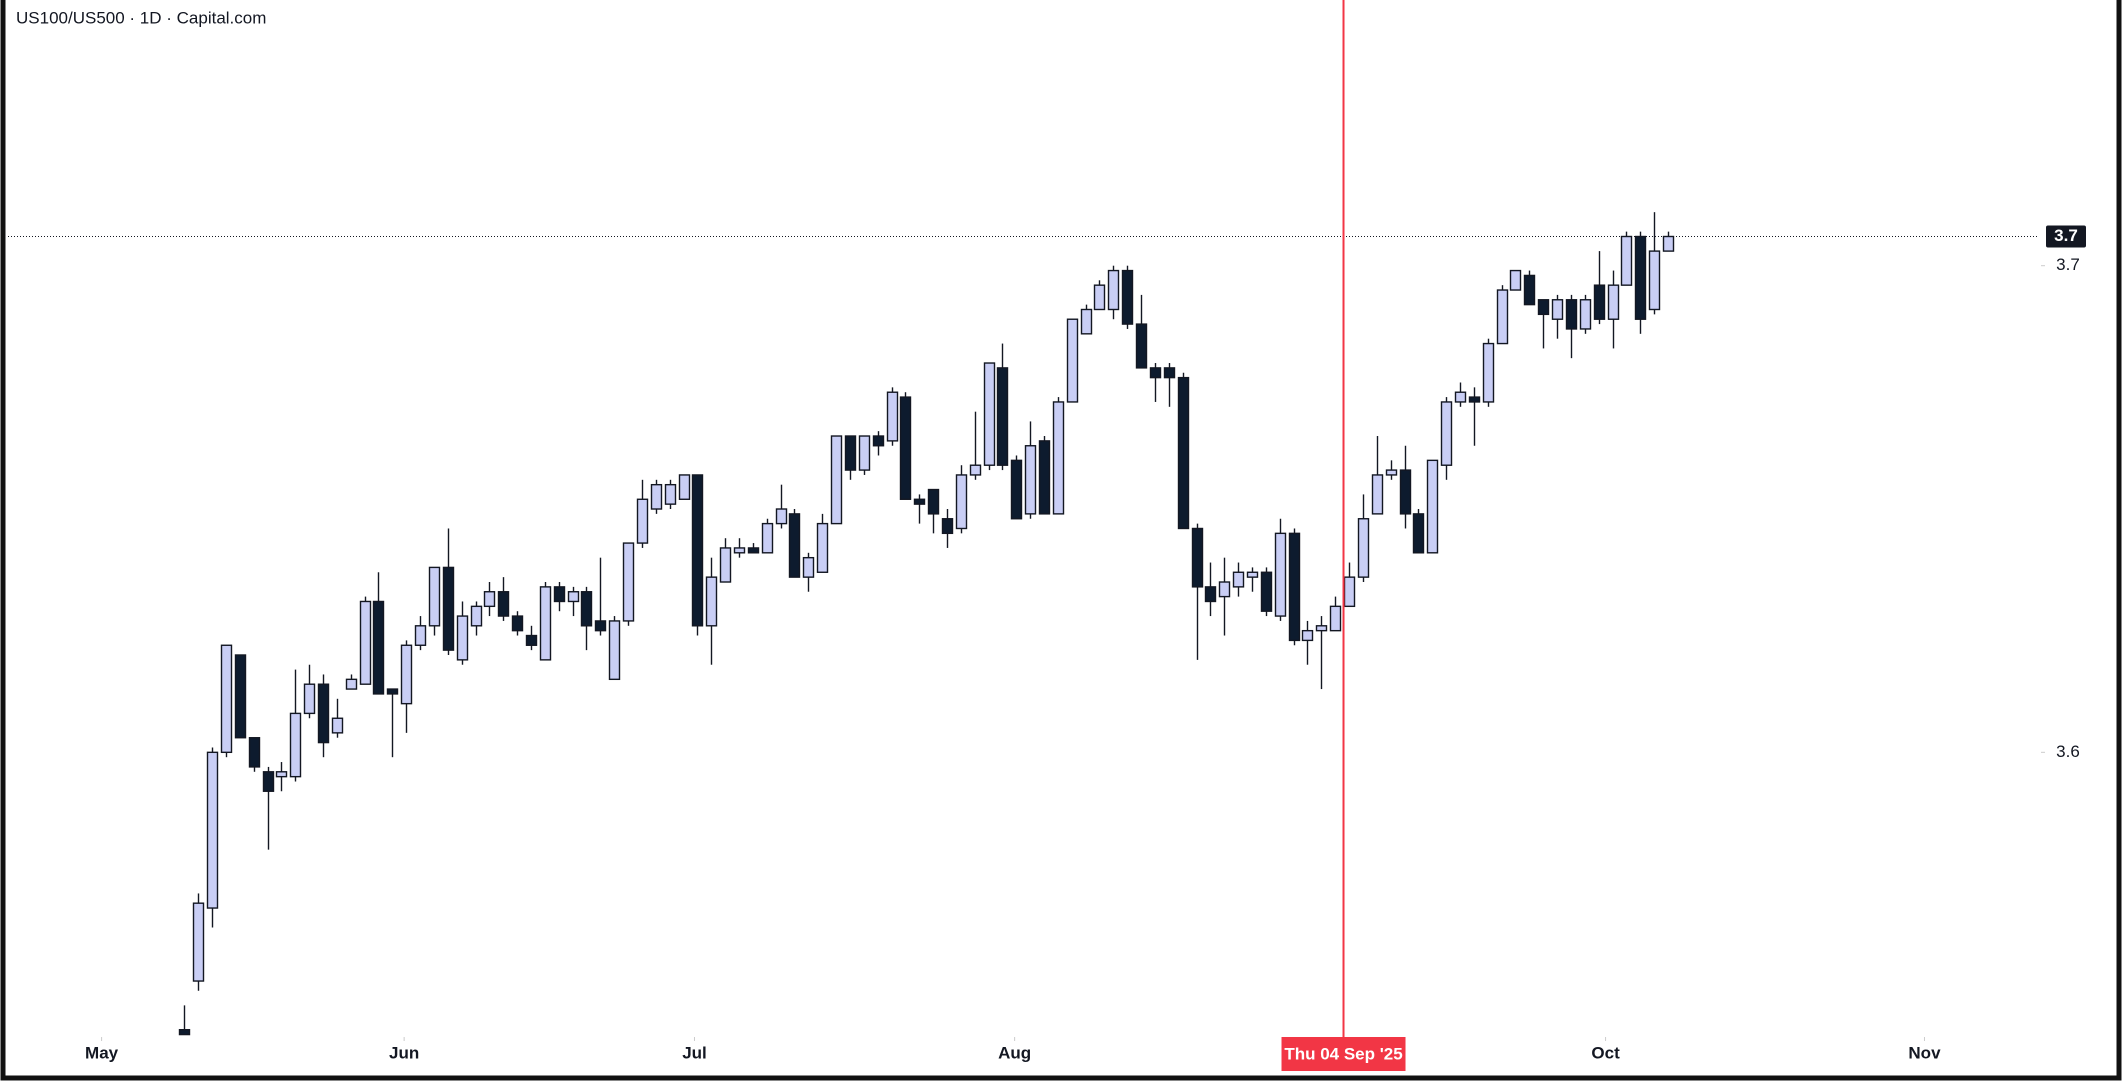 This screenshot has width=2122, height=1082. I want to click on y-tick-label: 3.7, so click(2068, 264).